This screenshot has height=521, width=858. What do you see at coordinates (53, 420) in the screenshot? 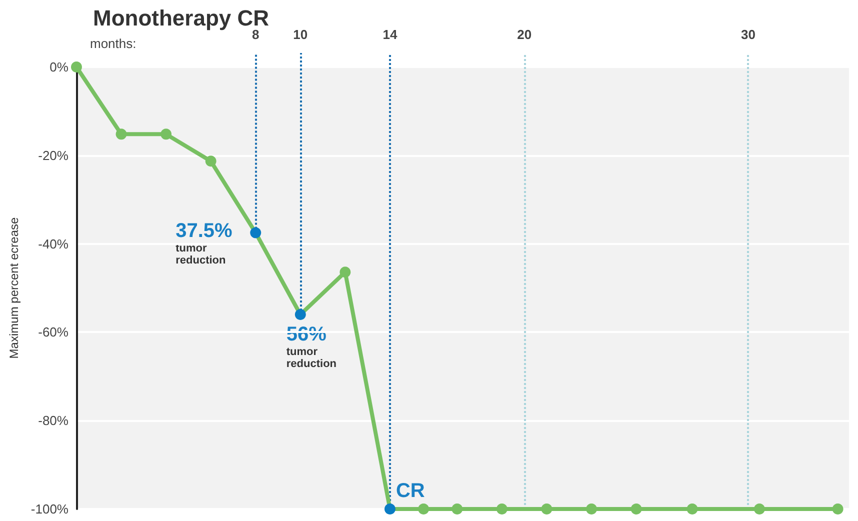
I see `y-tick-label: -80%` at bounding box center [53, 420].